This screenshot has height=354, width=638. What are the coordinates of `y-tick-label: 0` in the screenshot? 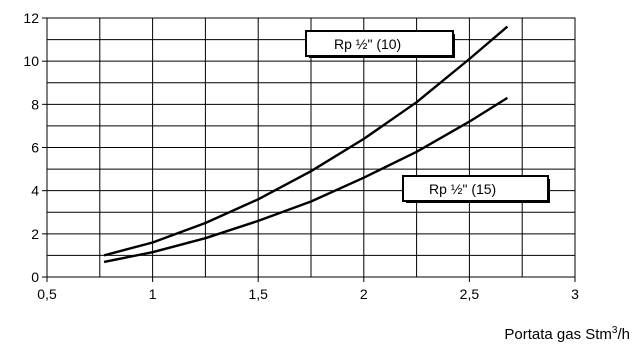 It's located at (35, 277).